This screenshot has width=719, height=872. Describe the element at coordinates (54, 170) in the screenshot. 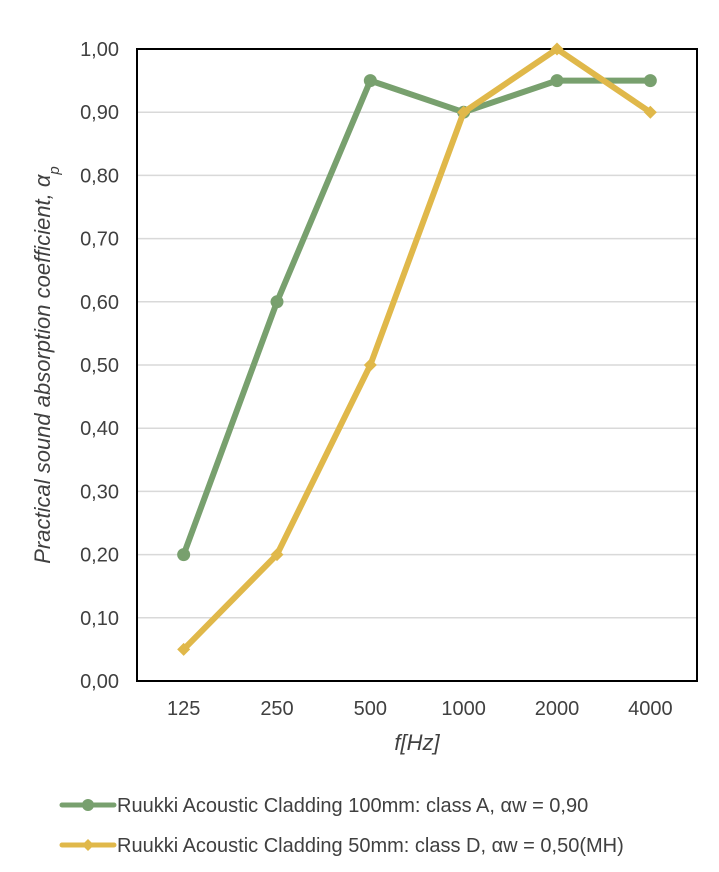

I see `y-axis-title-subscript: p` at that location.